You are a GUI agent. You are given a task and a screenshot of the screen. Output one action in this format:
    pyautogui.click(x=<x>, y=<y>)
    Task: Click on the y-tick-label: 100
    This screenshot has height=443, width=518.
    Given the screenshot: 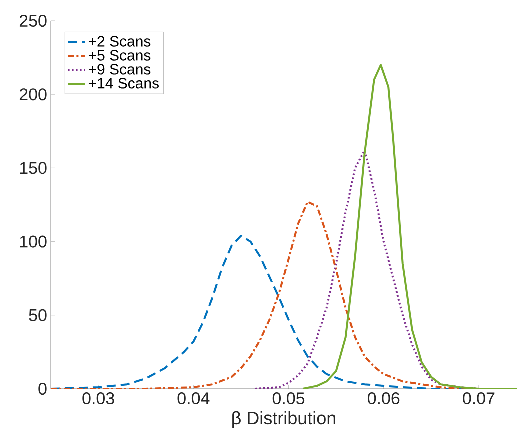 What is the action you would take?
    pyautogui.click(x=33, y=242)
    